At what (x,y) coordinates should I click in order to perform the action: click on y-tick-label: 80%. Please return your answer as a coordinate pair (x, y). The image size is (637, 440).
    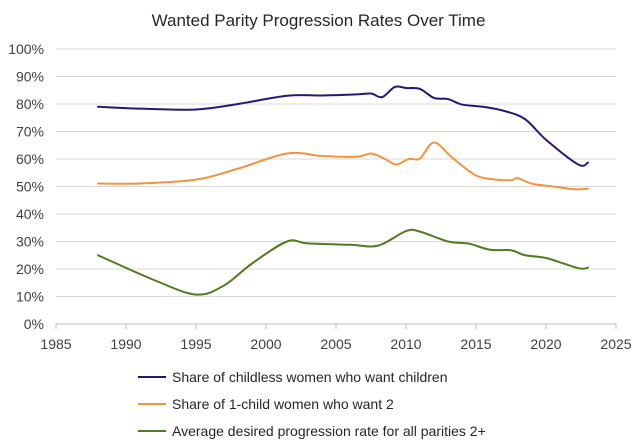
    Looking at the image, I should click on (30, 104).